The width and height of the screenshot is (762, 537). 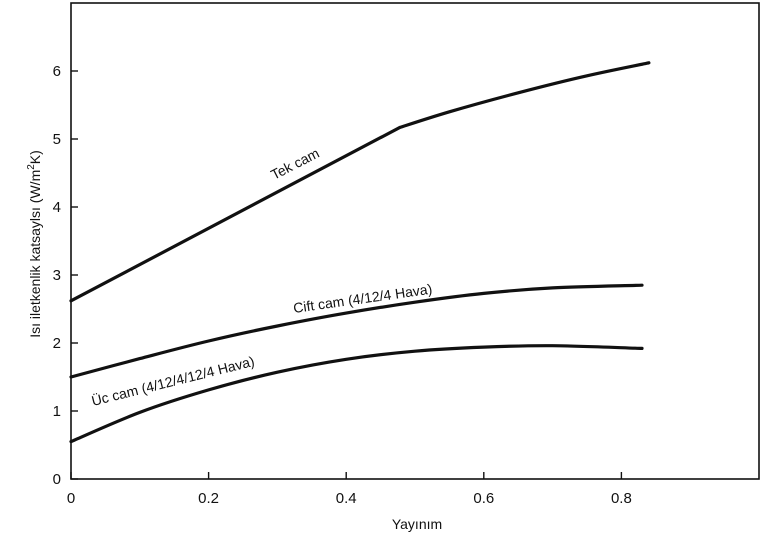 I want to click on x-tick-label: 0.2, so click(x=208, y=498).